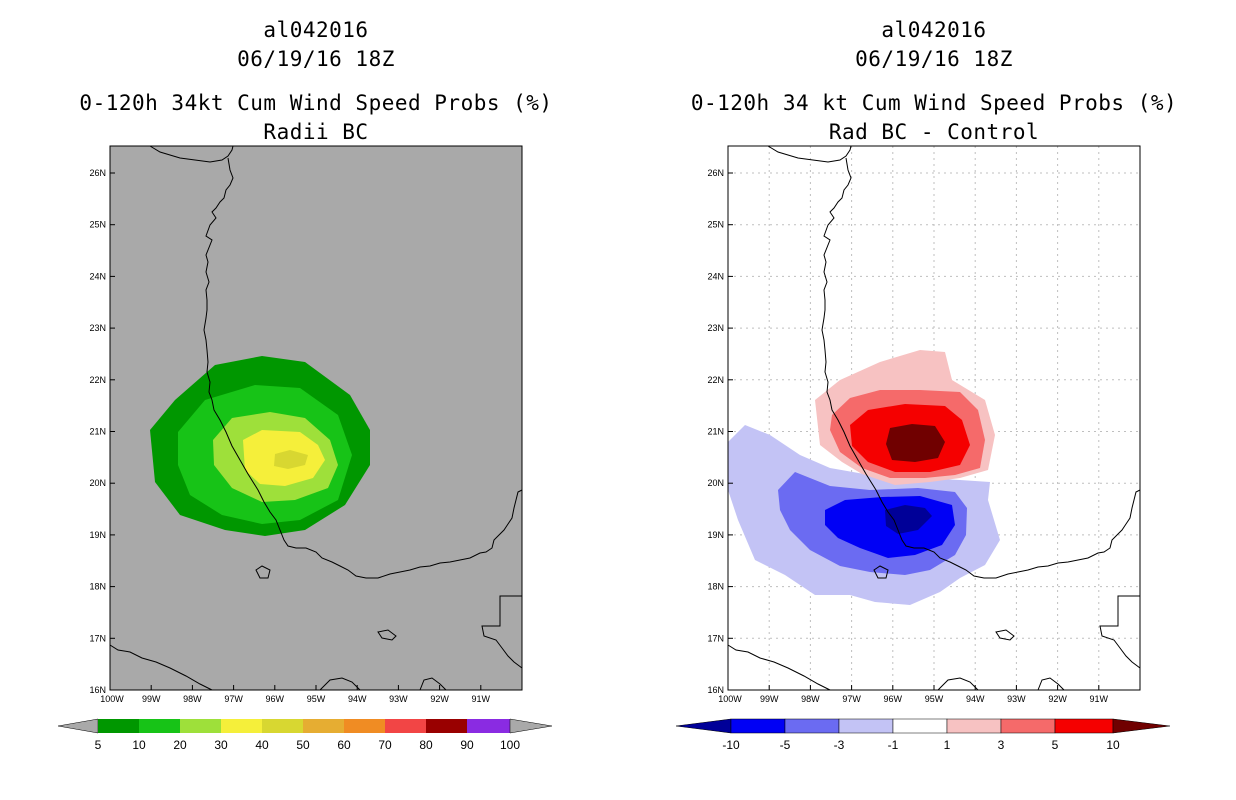  Describe the element at coordinates (316, 103) in the screenshot. I see `left-title-product: 0-120h 34kt Cum Wind Speed Probs (%)` at that location.